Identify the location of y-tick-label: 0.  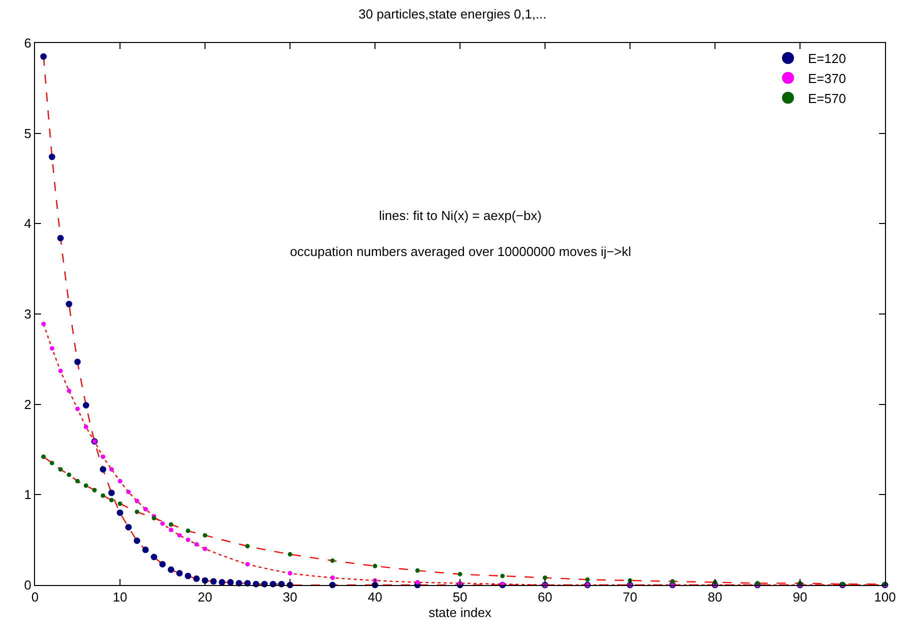
(28, 585).